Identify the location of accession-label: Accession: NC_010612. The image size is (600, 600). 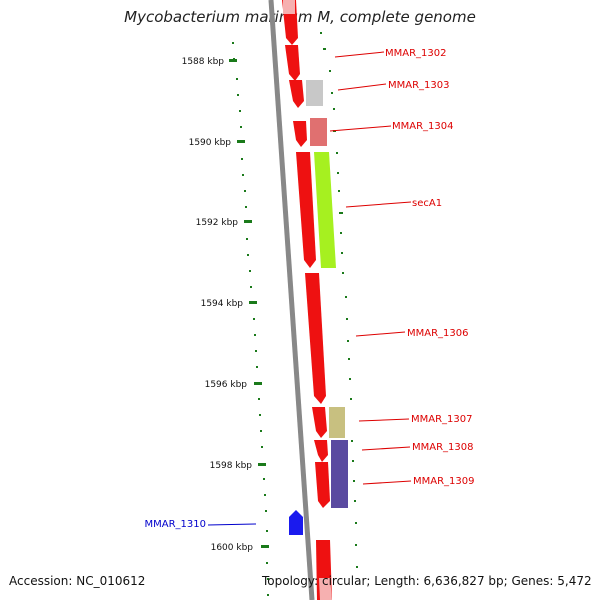
(77, 581).